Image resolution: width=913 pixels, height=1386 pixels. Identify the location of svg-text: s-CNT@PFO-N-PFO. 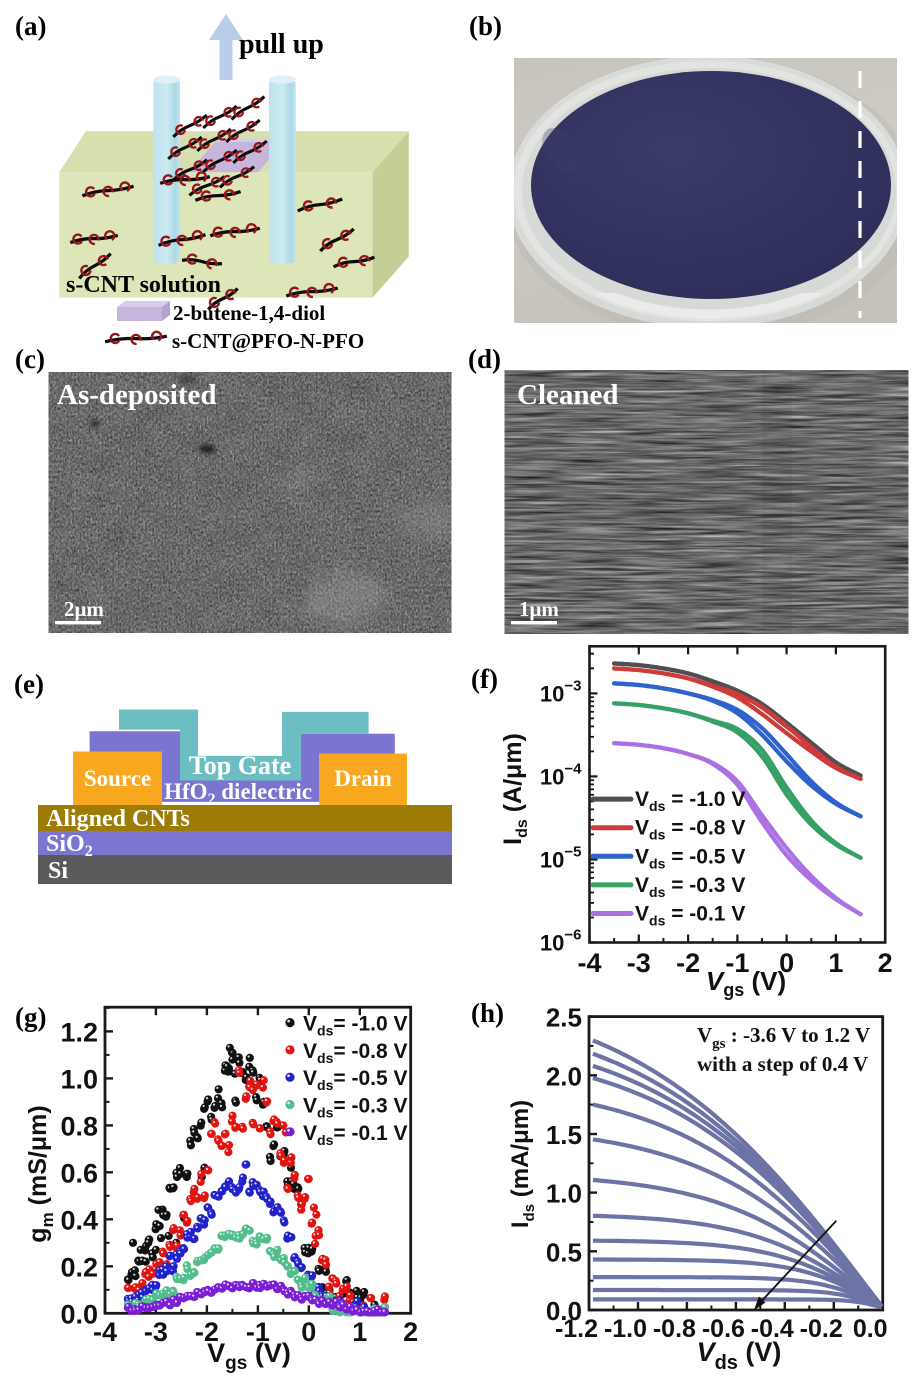
(268, 341).